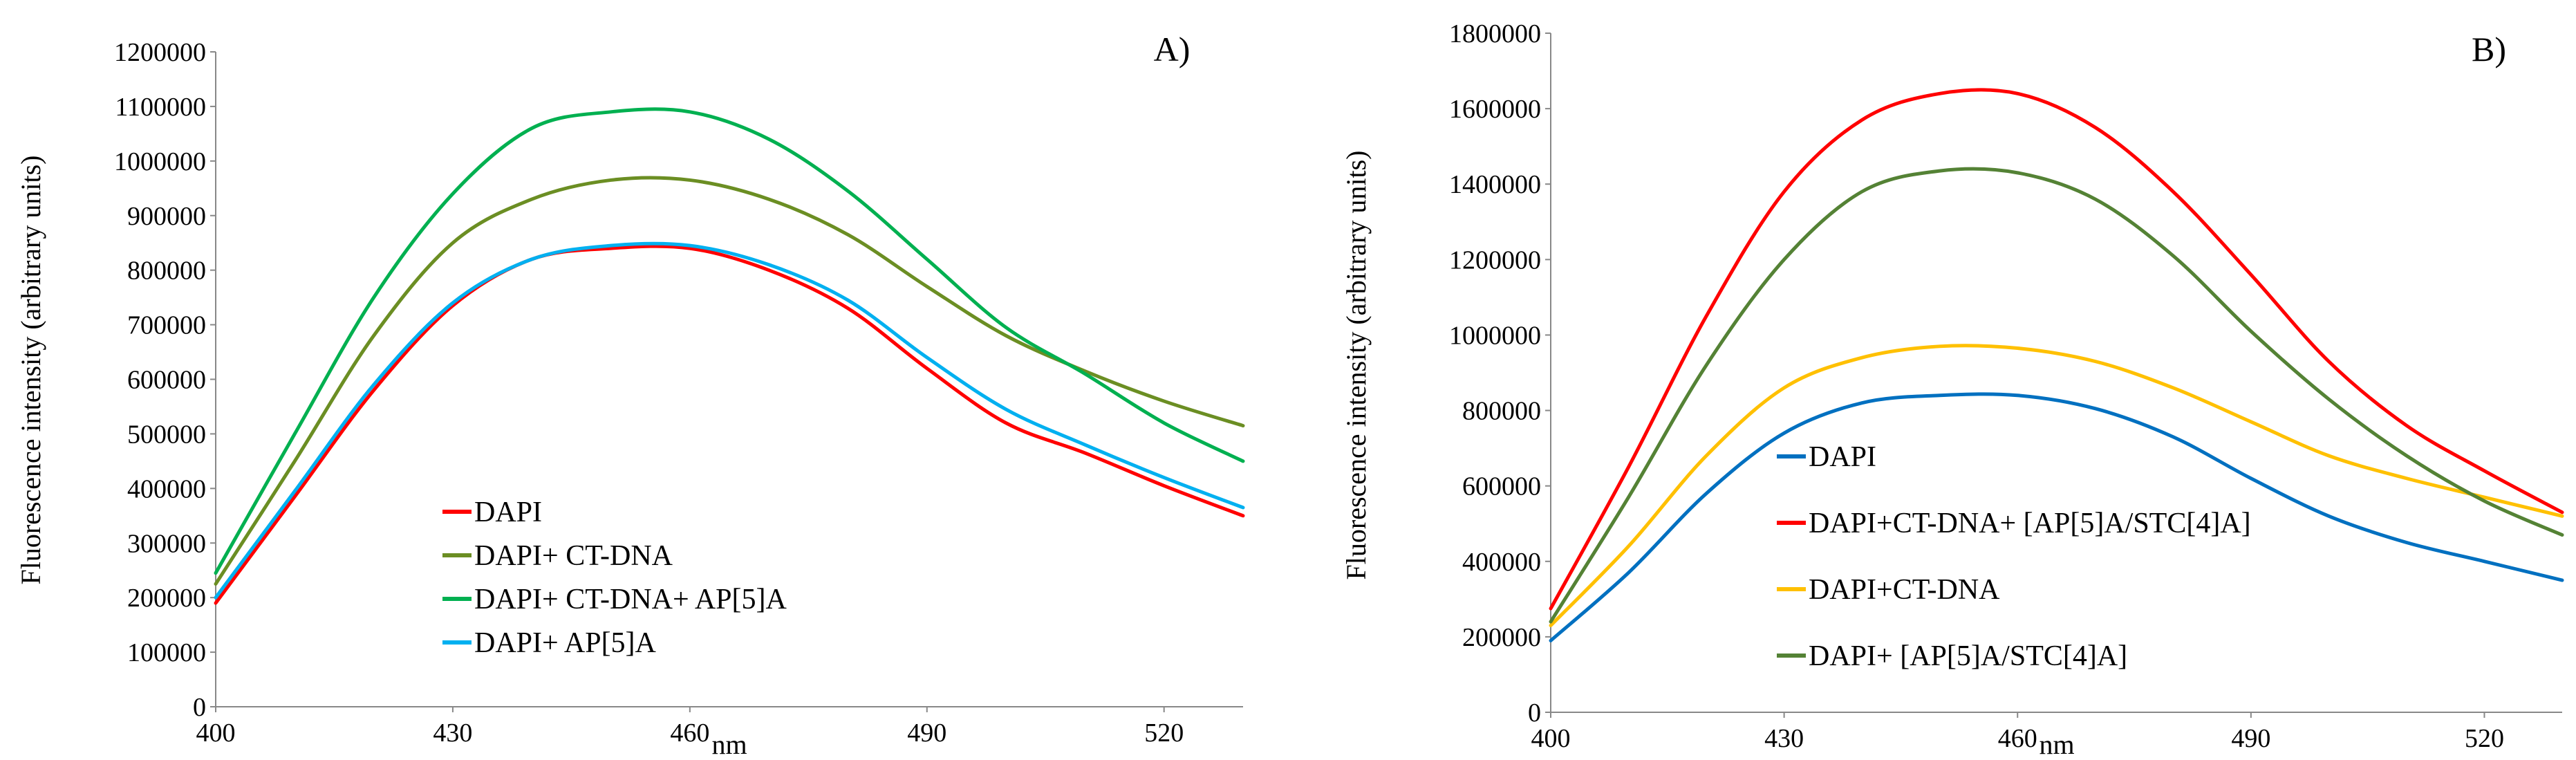  What do you see at coordinates (1172, 49) in the screenshot?
I see `panel-label-a: A)` at bounding box center [1172, 49].